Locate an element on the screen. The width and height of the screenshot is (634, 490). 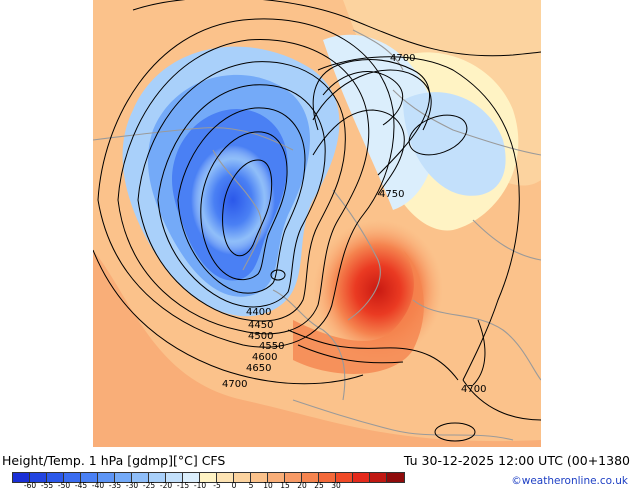
colorbar-tick-label: 0 is located at coordinates (234, 485).